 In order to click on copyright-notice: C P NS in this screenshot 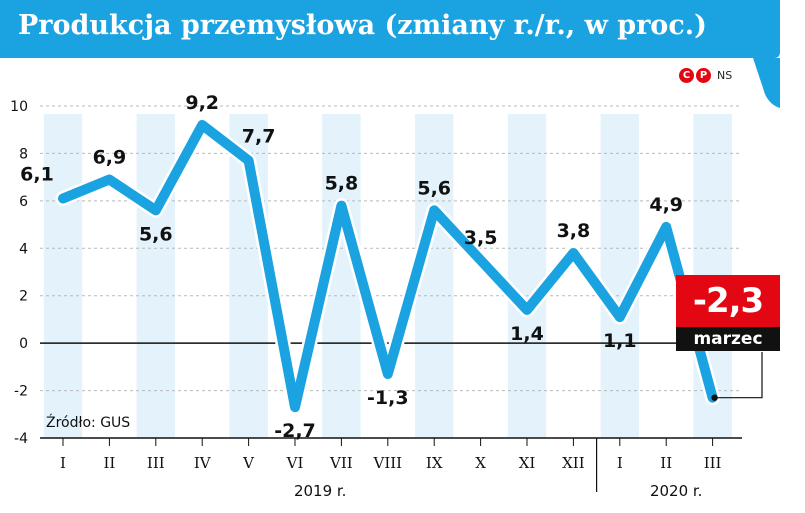, I will do `click(705, 75)`.